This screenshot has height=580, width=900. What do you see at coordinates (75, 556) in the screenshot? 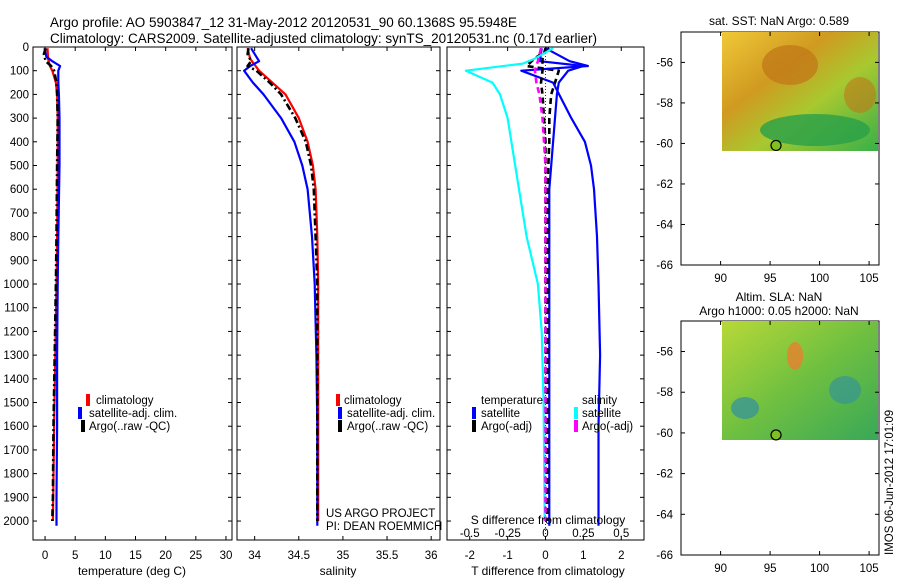
I see `x-tick-label: 5` at bounding box center [75, 556].